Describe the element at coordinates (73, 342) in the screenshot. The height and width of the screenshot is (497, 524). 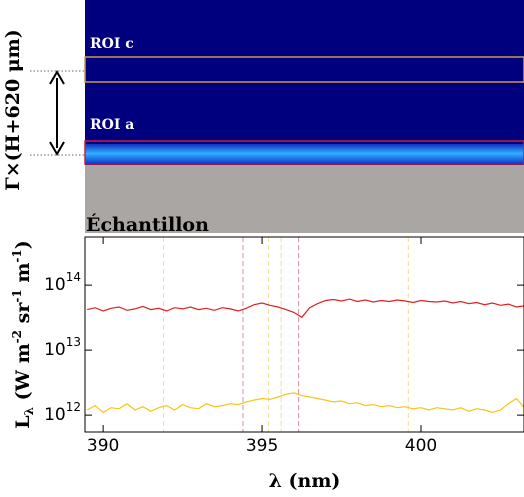
I see `y-tick-exponent: 13` at that location.